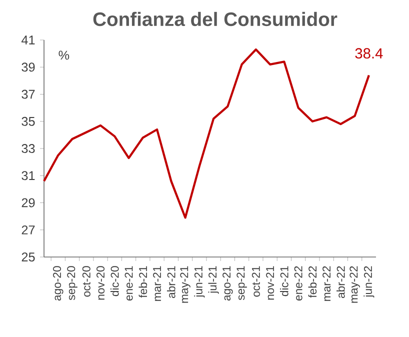  I want to click on x-tick-label: may-22, so click(355, 284).